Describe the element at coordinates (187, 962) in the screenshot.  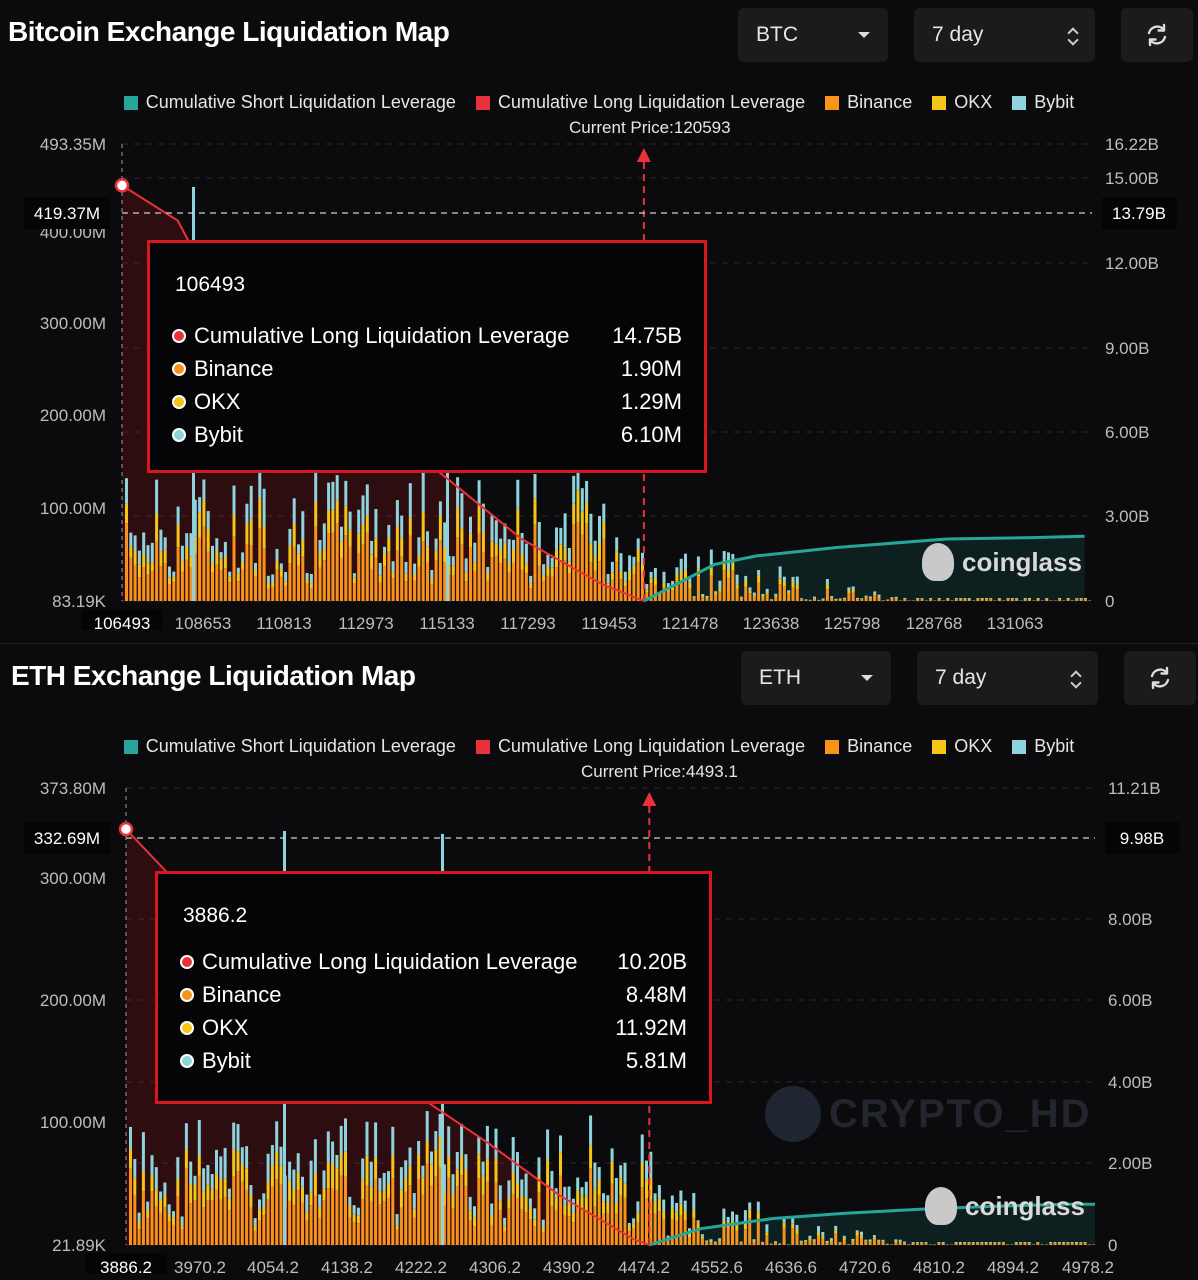
I see `long-dot-icon` at that location.